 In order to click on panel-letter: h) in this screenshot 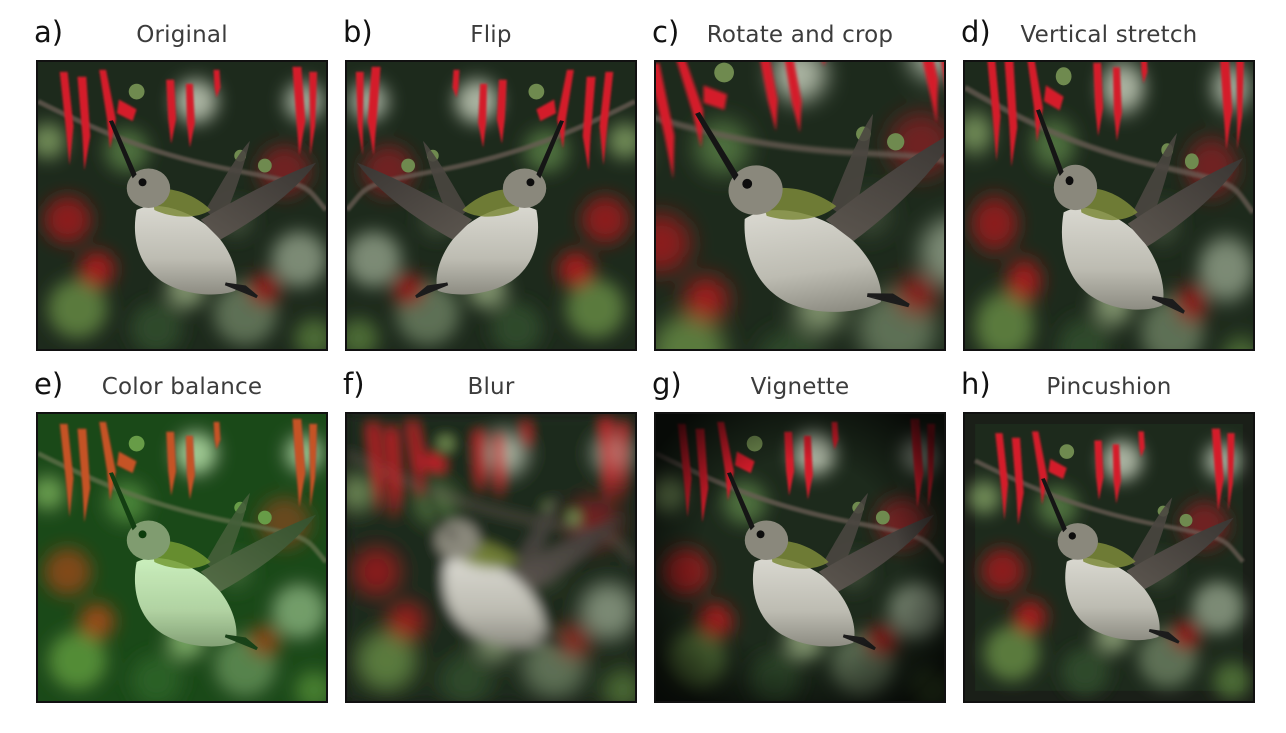, I will do `click(976, 384)`.